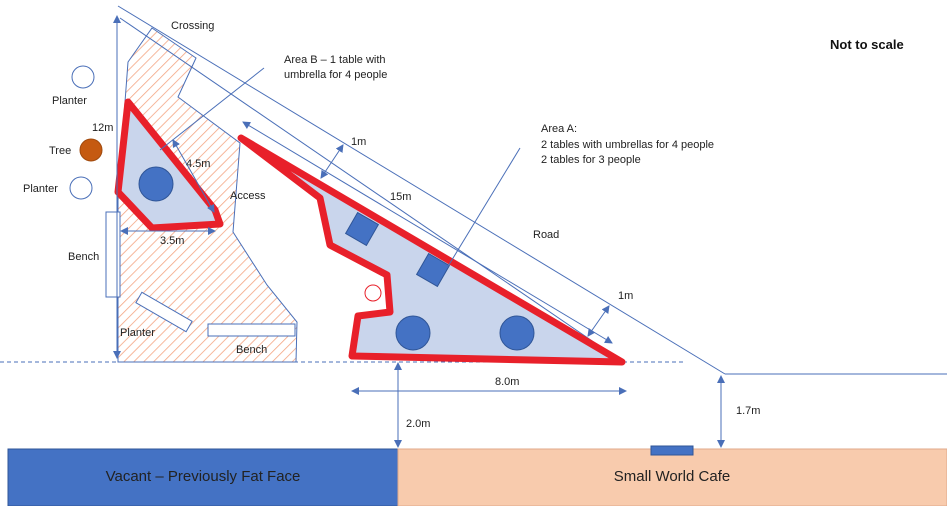  What do you see at coordinates (546, 235) in the screenshot?
I see `road-label: Road` at bounding box center [546, 235].